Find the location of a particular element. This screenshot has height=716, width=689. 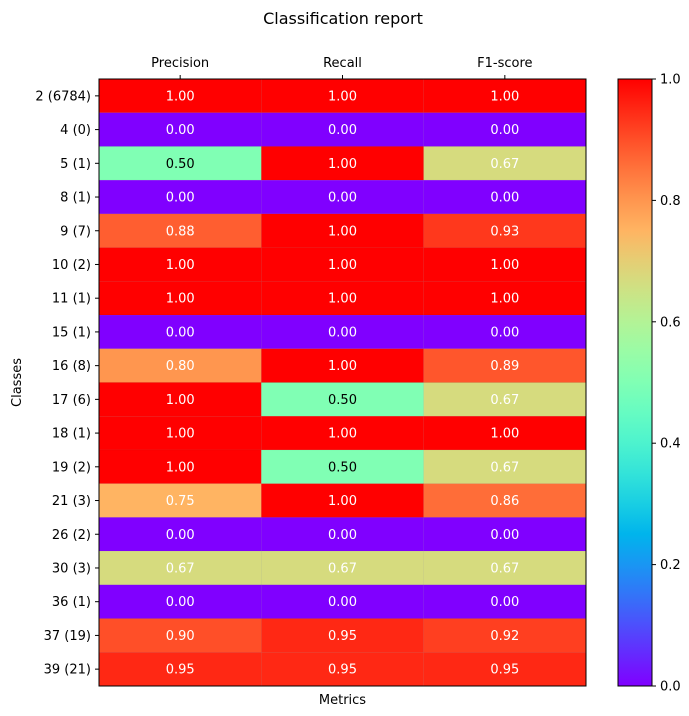

row-tick-label: 18 (1) is located at coordinates (71, 434).